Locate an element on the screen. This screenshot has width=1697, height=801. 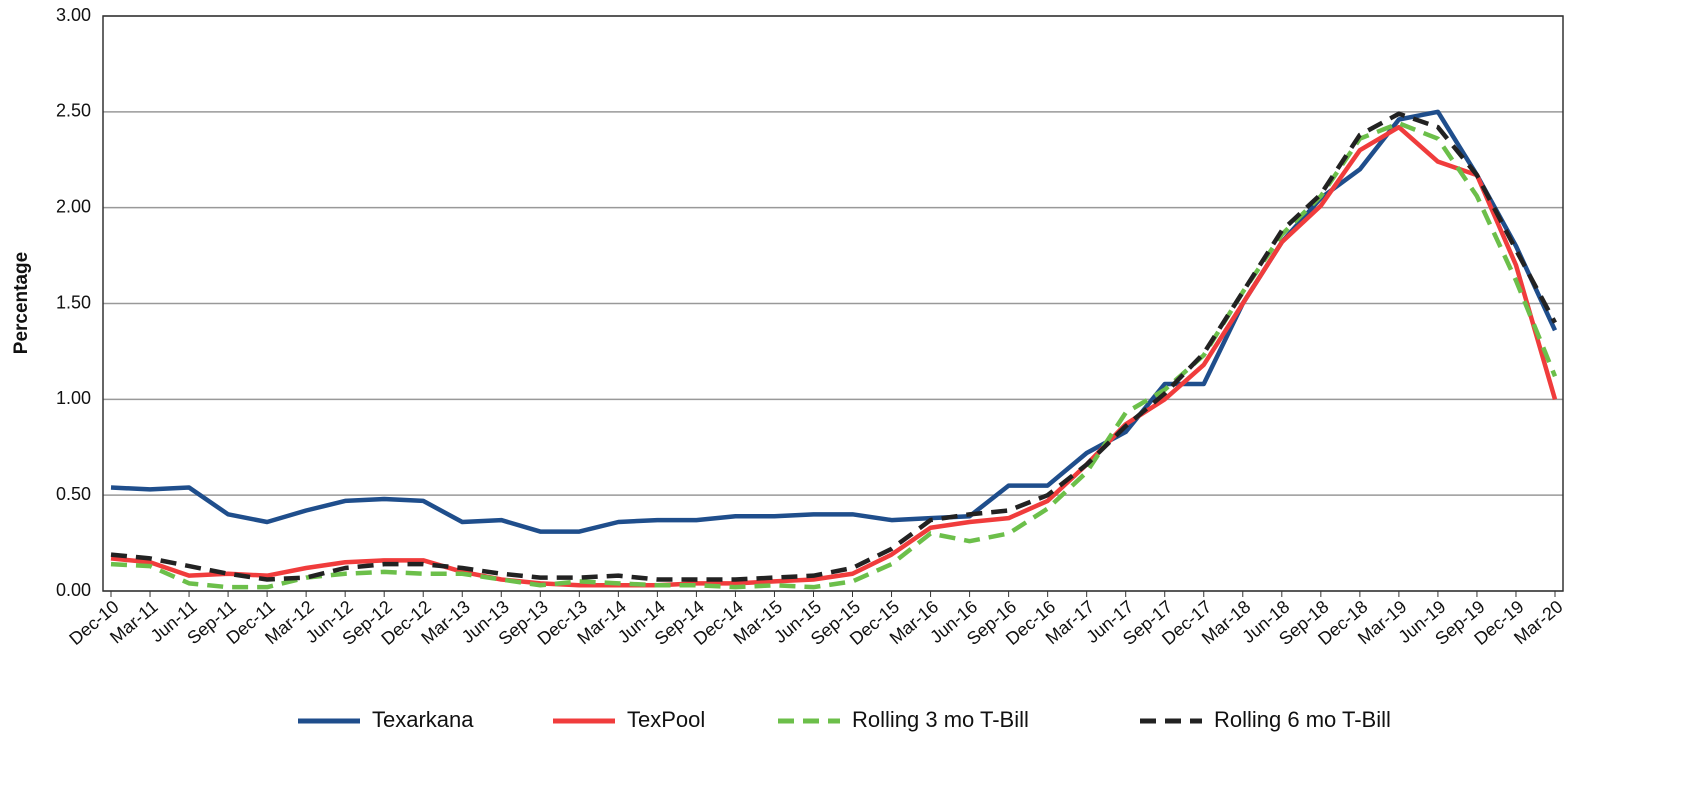
y-tick-label: 0.50 is located at coordinates (73, 494).